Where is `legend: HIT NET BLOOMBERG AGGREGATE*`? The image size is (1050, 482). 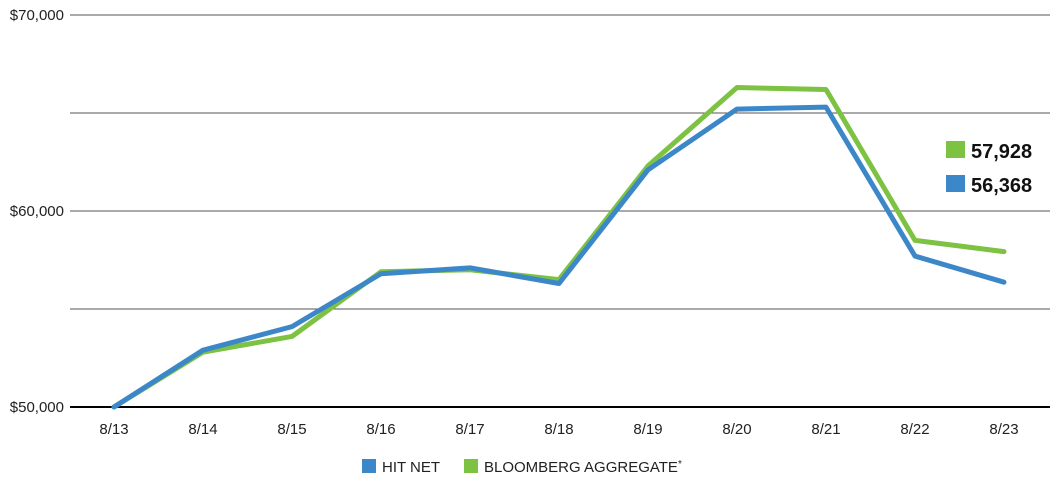
legend: HIT NET BLOOMBERG AGGREGATE* is located at coordinates (522, 467).